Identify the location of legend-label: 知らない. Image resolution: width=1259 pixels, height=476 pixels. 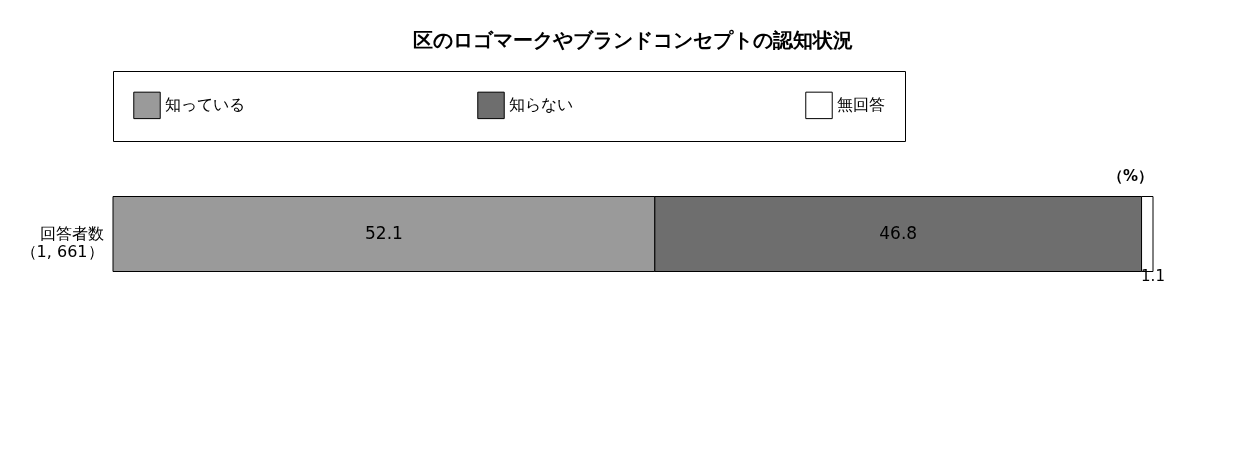
(541, 105).